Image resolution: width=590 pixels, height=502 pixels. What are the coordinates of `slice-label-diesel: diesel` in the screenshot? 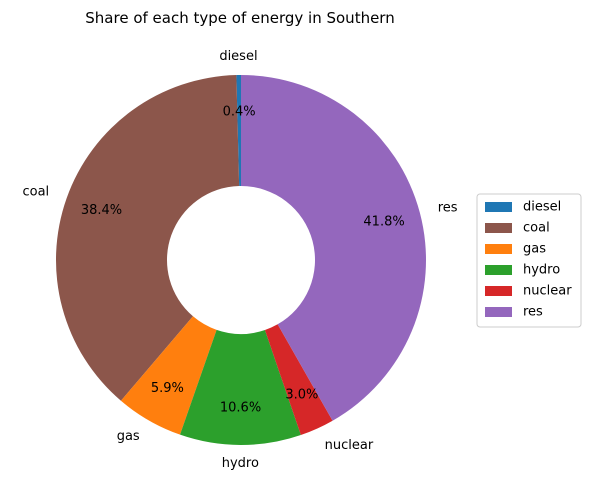 It's located at (238, 56).